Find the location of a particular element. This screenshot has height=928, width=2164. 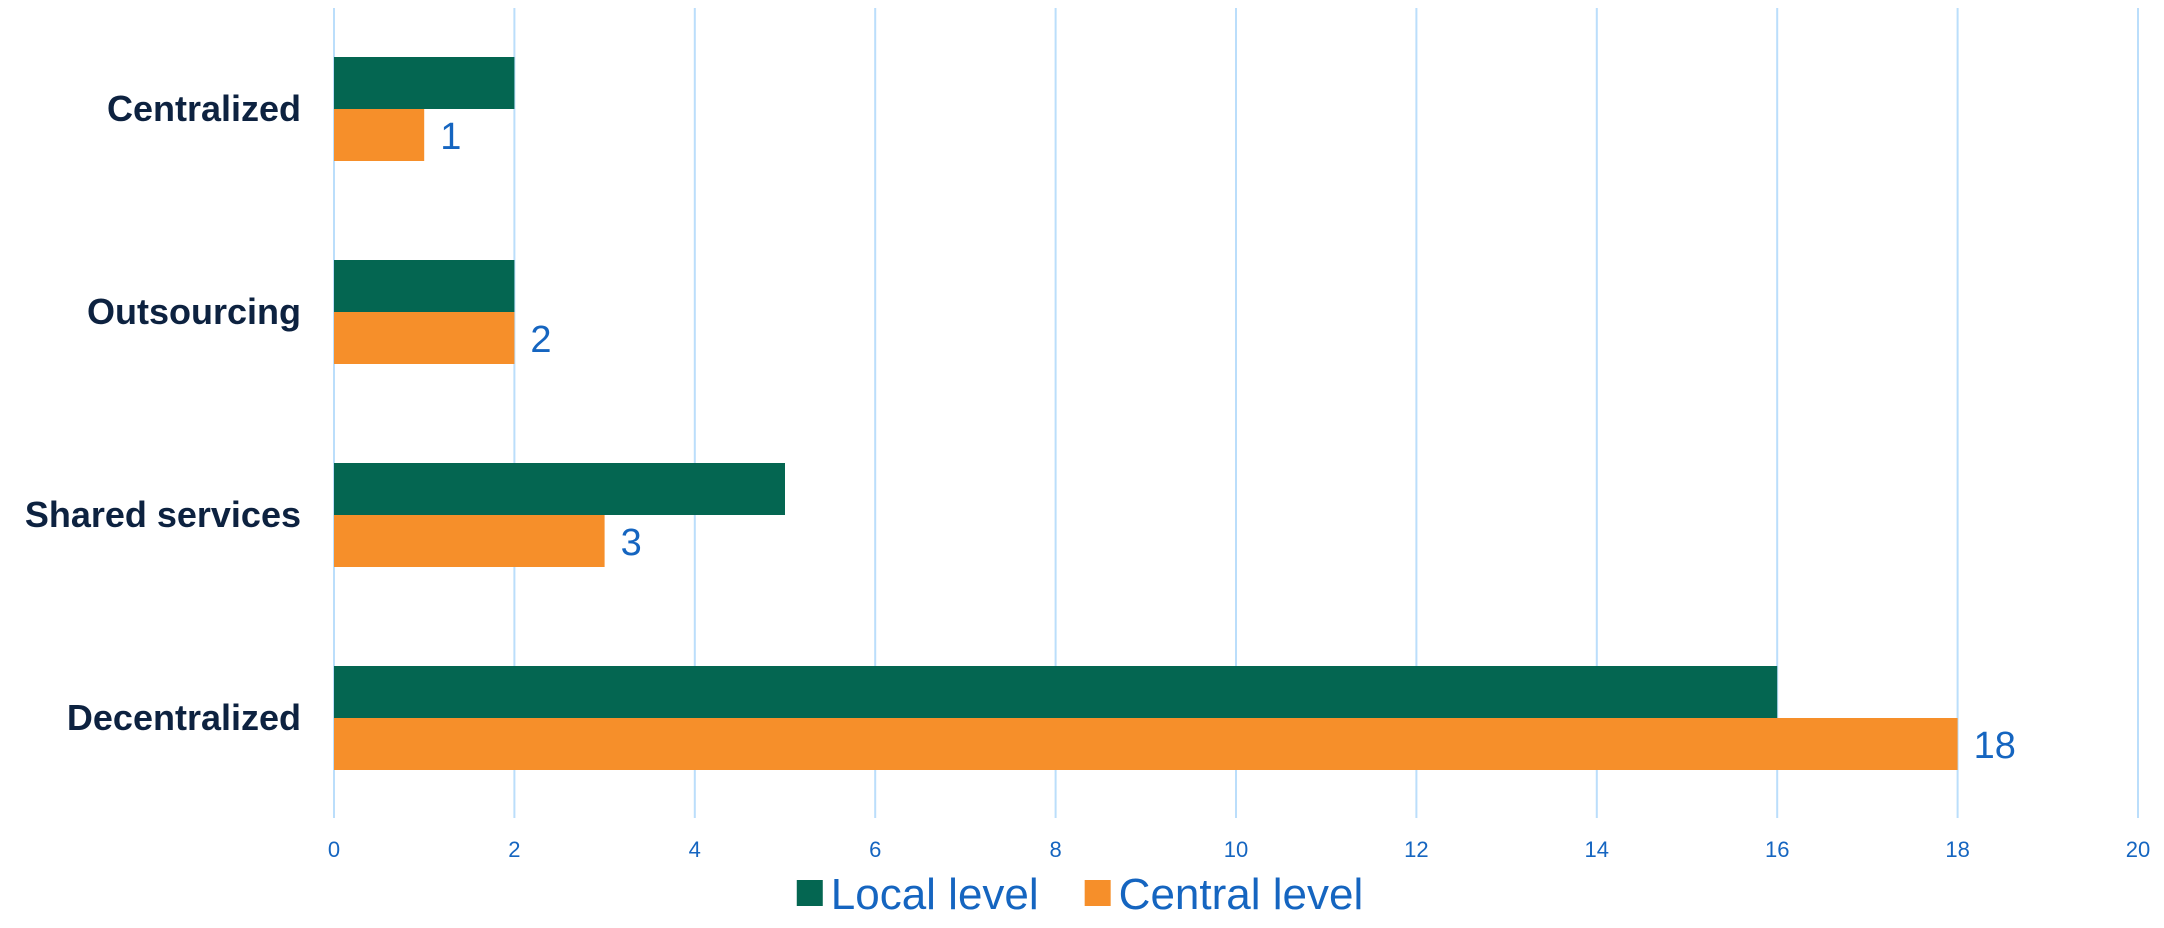

x-tick-label: 18 is located at coordinates (1957, 849).